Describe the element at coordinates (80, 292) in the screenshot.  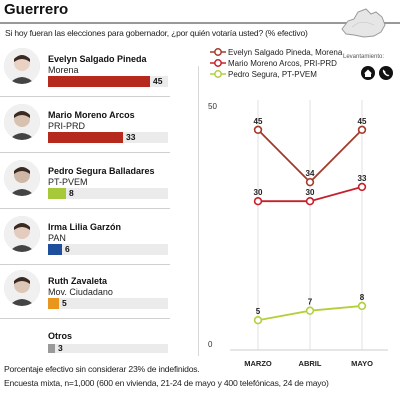
I see `candidate-party: Mov. Ciudadano` at that location.